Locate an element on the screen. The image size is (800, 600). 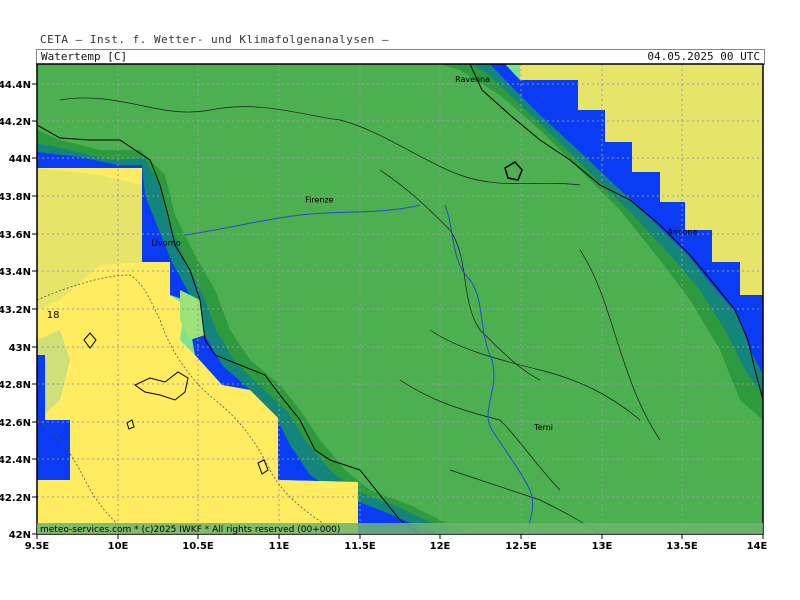
lat-tick-label: 42.4N is located at coordinates (15, 460).